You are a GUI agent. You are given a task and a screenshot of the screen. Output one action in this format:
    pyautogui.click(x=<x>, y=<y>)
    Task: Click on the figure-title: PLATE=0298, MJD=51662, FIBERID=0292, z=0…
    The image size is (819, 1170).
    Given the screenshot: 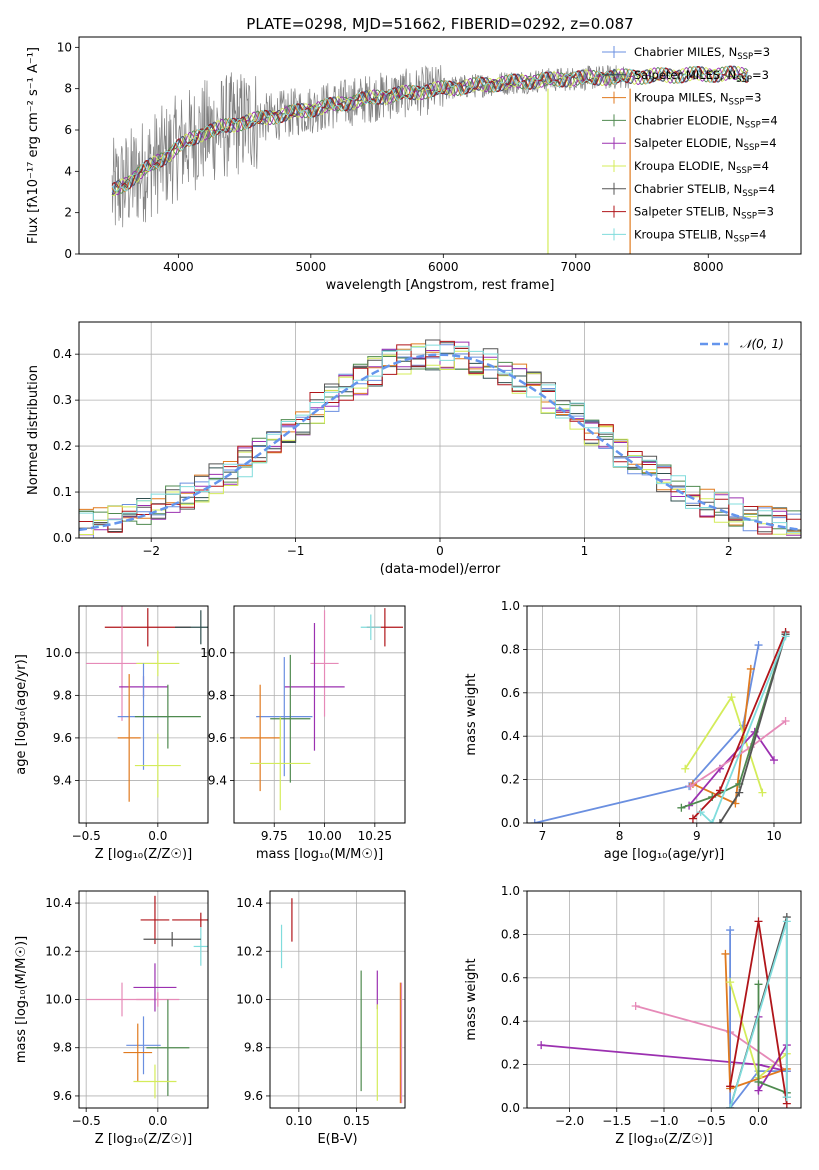 What is the action you would take?
    pyautogui.click(x=439, y=24)
    